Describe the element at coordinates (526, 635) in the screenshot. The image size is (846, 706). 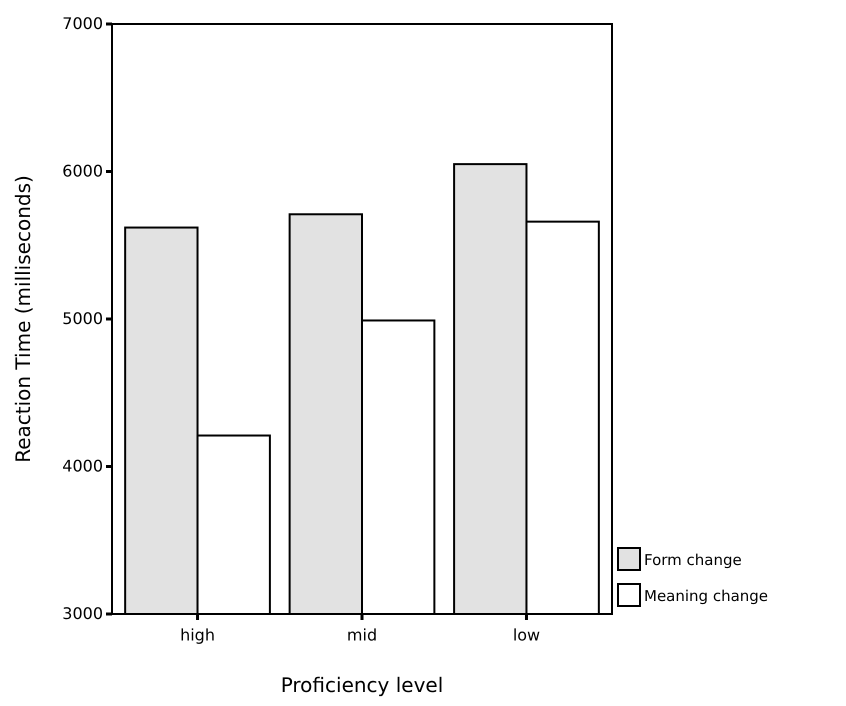
I see `x-tick-label: low` at that location.